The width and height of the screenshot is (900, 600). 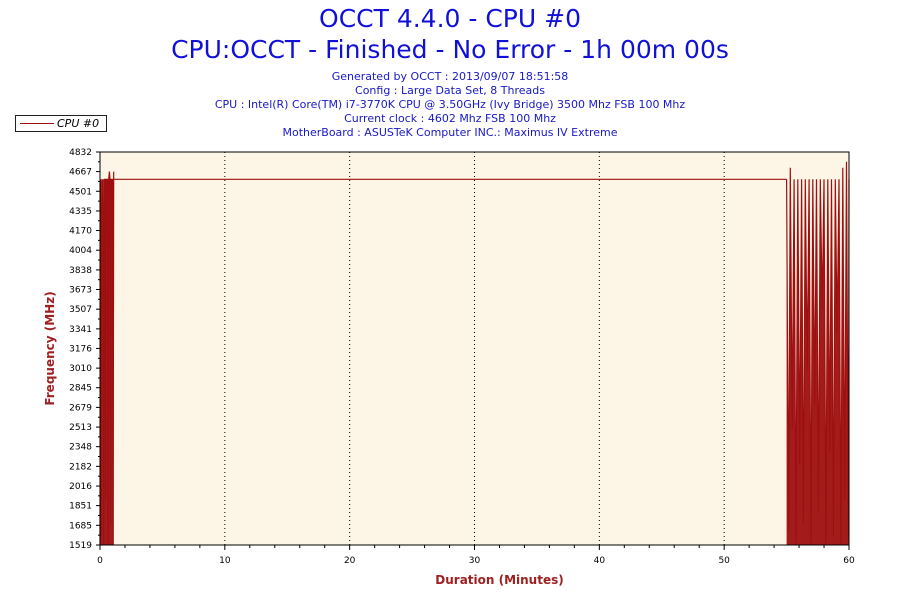 I want to click on y-tick-label: 3673, so click(x=80, y=290).